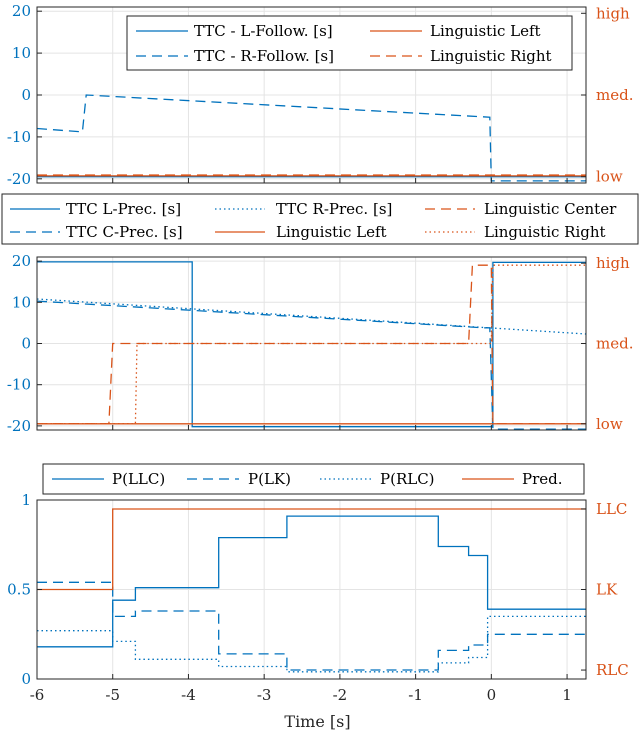 This screenshot has height=738, width=640. What do you see at coordinates (264, 695) in the screenshot?
I see `x-tick-label: -3` at bounding box center [264, 695].